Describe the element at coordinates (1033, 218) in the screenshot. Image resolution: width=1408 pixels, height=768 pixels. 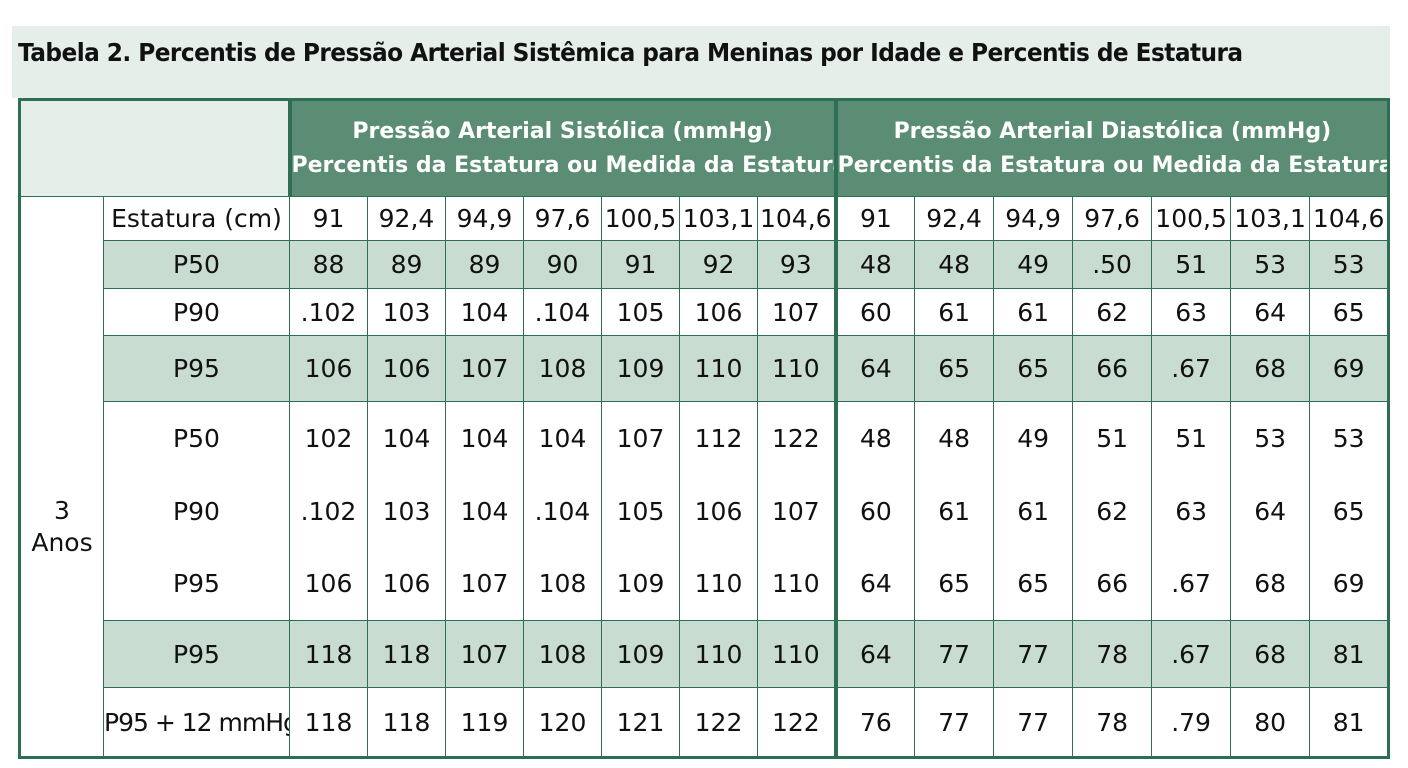
I see `diastolic-value-cell: 94,9` at that location.